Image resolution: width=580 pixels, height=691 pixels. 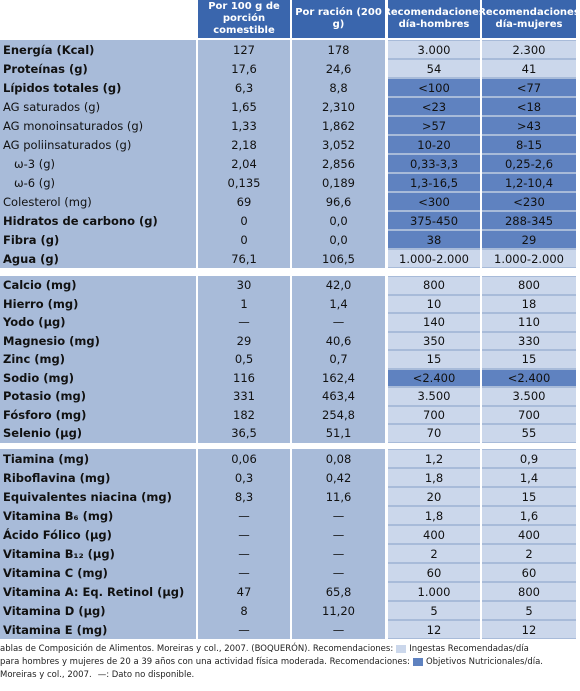 What do you see at coordinates (529, 144) in the screenshot?
I see `value-cell: 8-15` at bounding box center [529, 144].